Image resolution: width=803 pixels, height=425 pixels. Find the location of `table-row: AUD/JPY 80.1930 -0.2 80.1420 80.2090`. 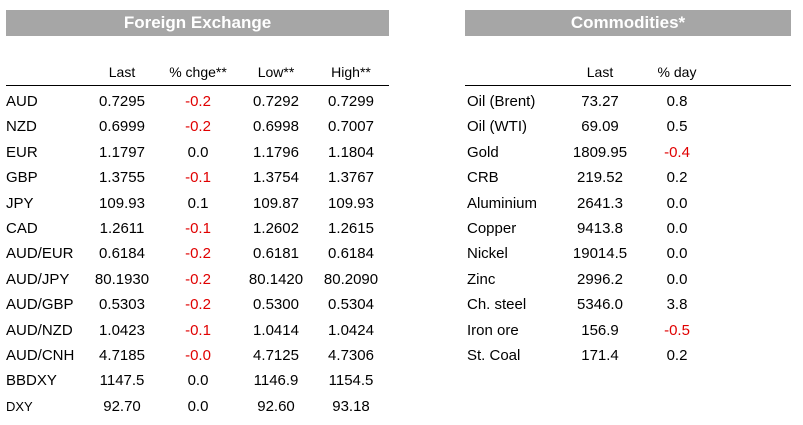

table-row: AUD/JPY 80.1930 -0.2 80.1420 80.2090 is located at coordinates (401, 279).